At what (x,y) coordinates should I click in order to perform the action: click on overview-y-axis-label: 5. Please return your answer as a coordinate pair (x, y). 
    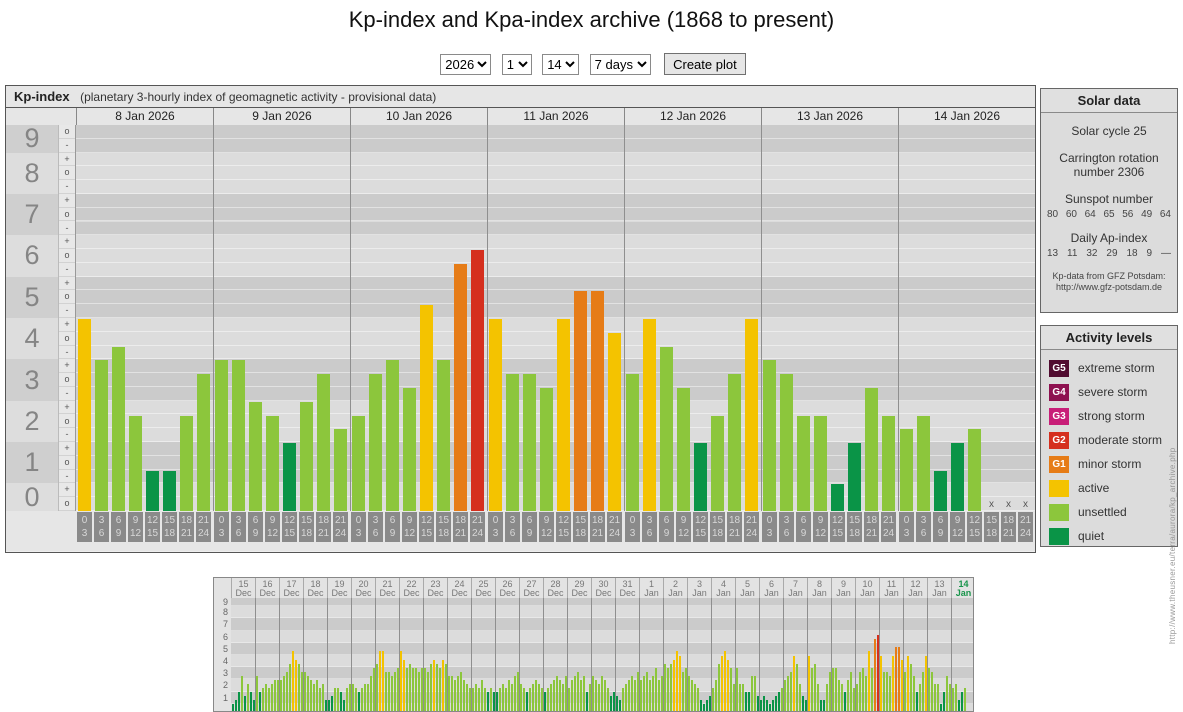
    Looking at the image, I should click on (225, 648).